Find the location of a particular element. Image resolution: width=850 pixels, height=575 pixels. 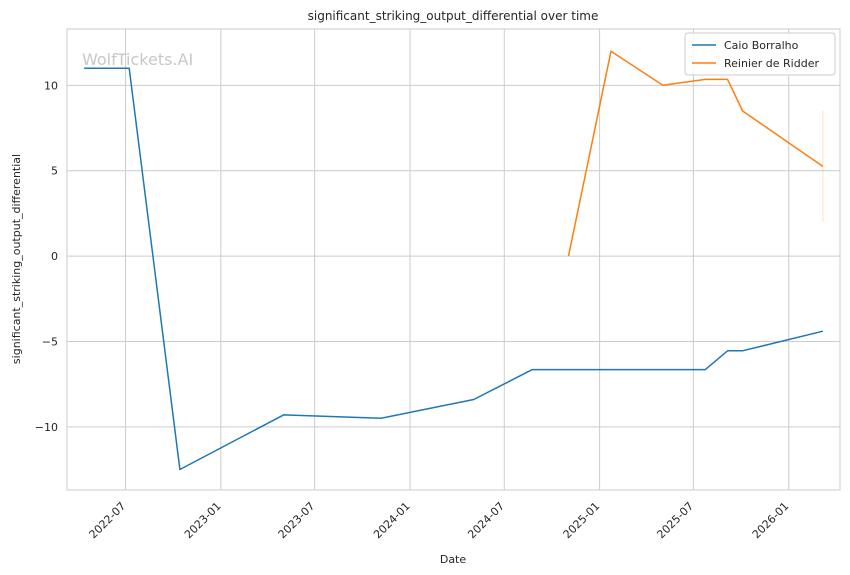

y-tick-label: 5 is located at coordinates (54, 171).